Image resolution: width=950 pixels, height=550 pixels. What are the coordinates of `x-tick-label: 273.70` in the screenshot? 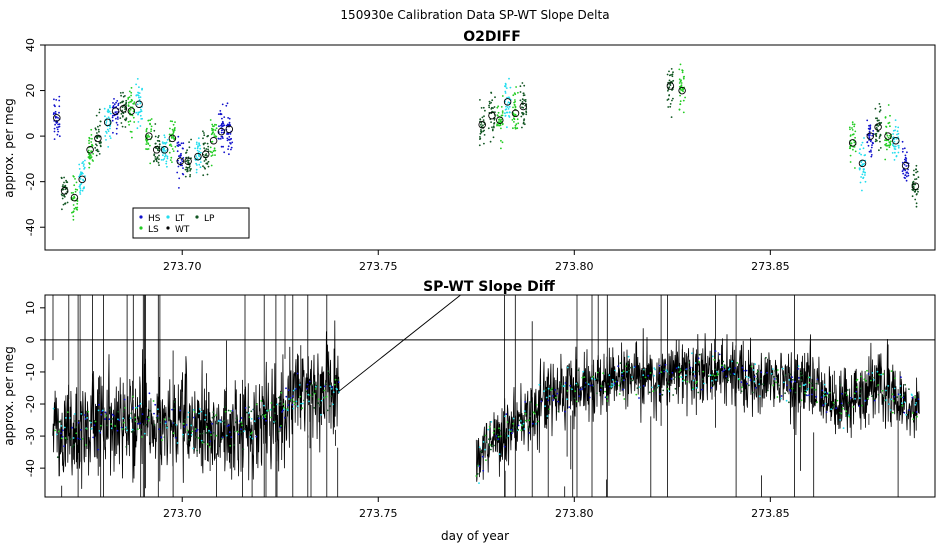 It's located at (182, 266).